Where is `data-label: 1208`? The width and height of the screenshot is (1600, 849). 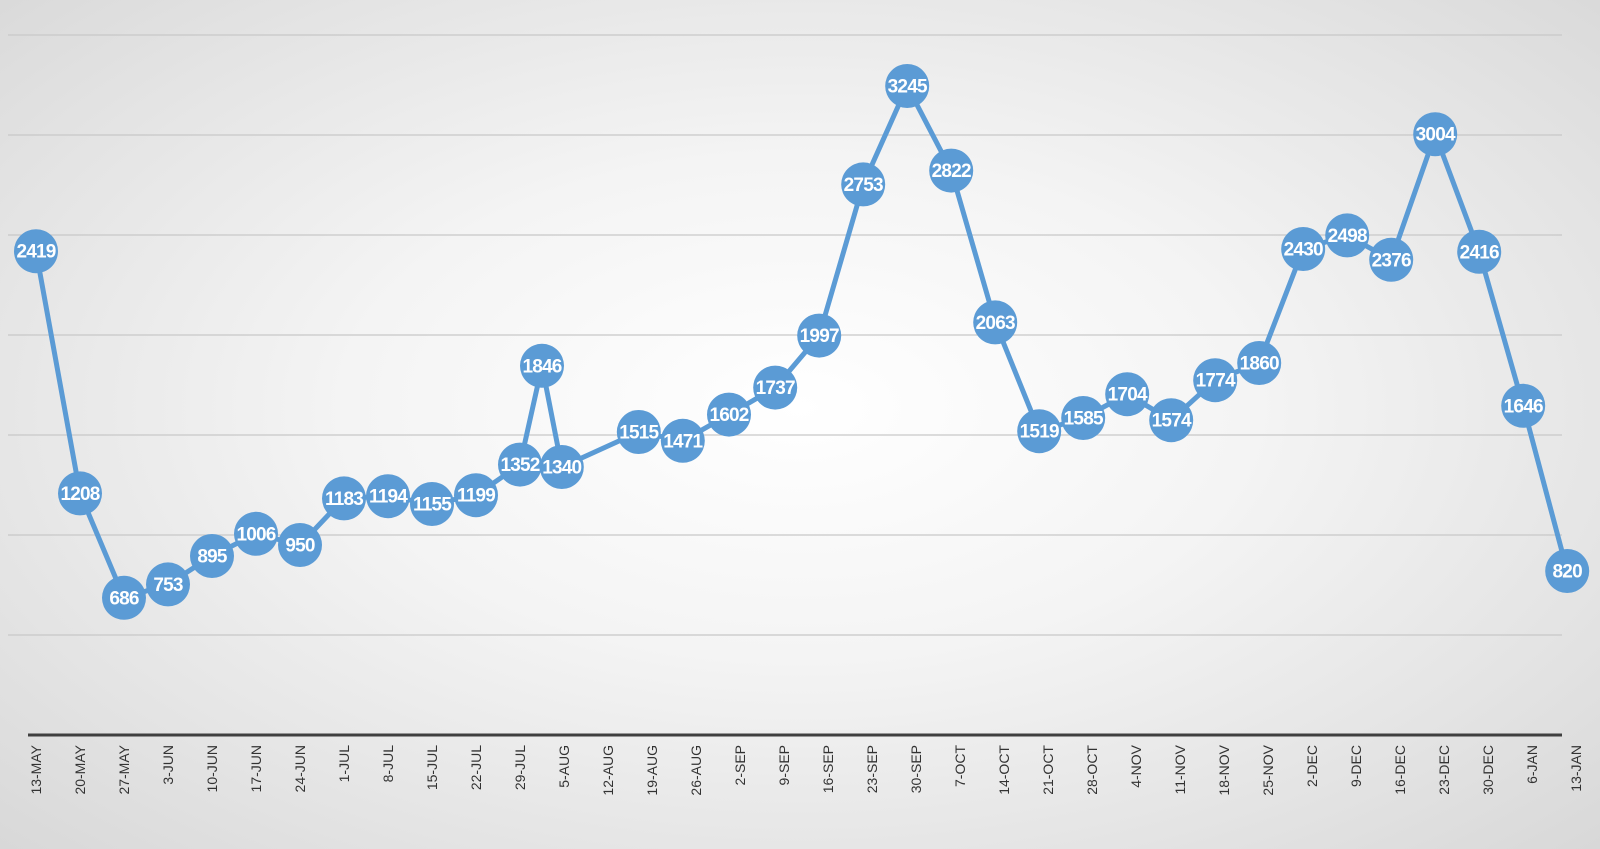 data-label: 1208 is located at coordinates (79, 494).